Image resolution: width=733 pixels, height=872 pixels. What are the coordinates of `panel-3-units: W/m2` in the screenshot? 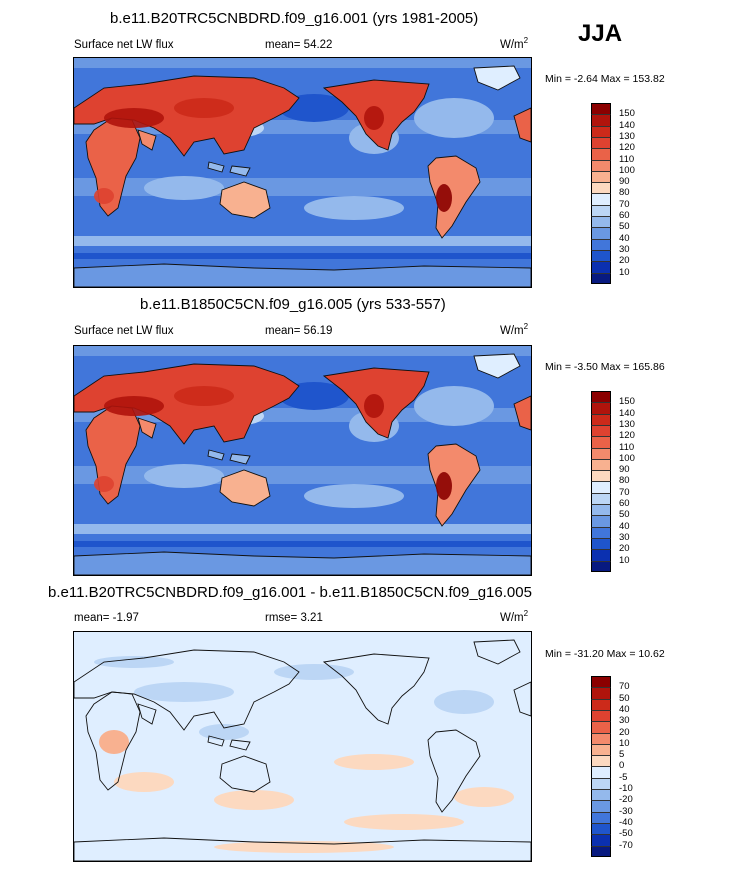 It's located at (514, 616).